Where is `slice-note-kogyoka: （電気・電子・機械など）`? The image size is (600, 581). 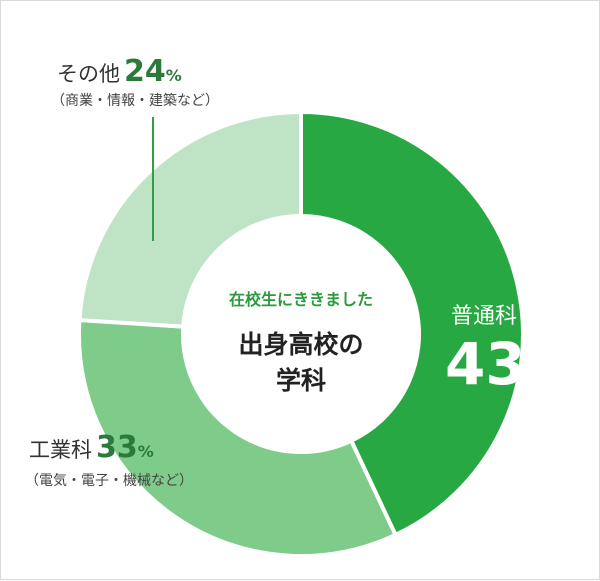
slice-note-kogyoka: （電気・電子・機械など） is located at coordinates (109, 481).